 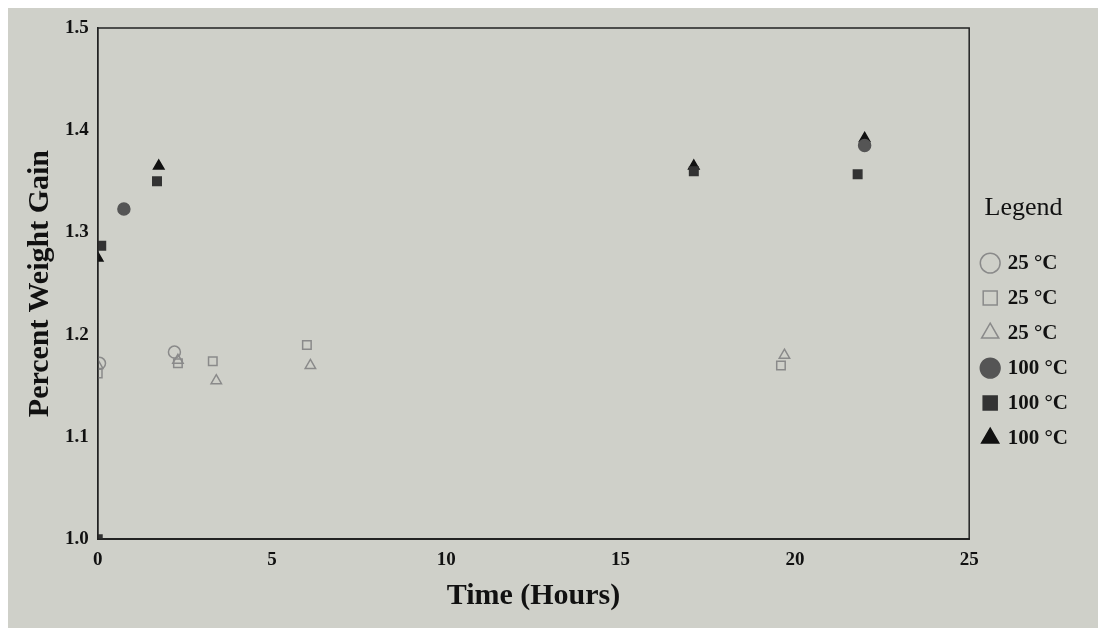 I want to click on y-tick-label: 1.5, so click(x=77, y=26).